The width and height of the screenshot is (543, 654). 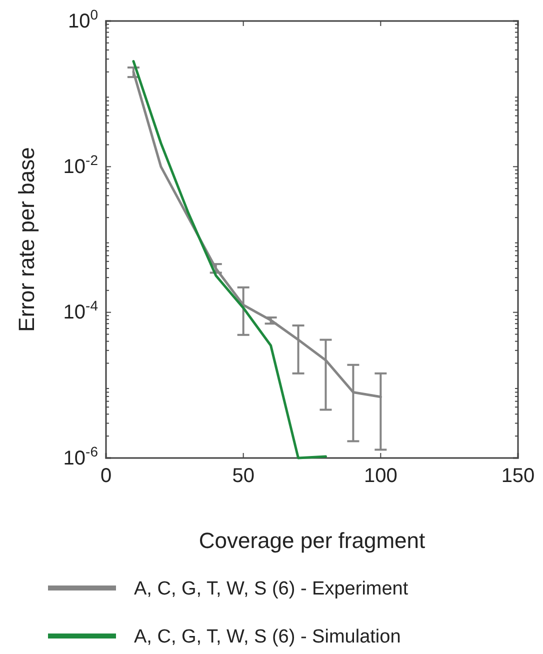 I want to click on x-tick-label: 50, so click(x=243, y=476).